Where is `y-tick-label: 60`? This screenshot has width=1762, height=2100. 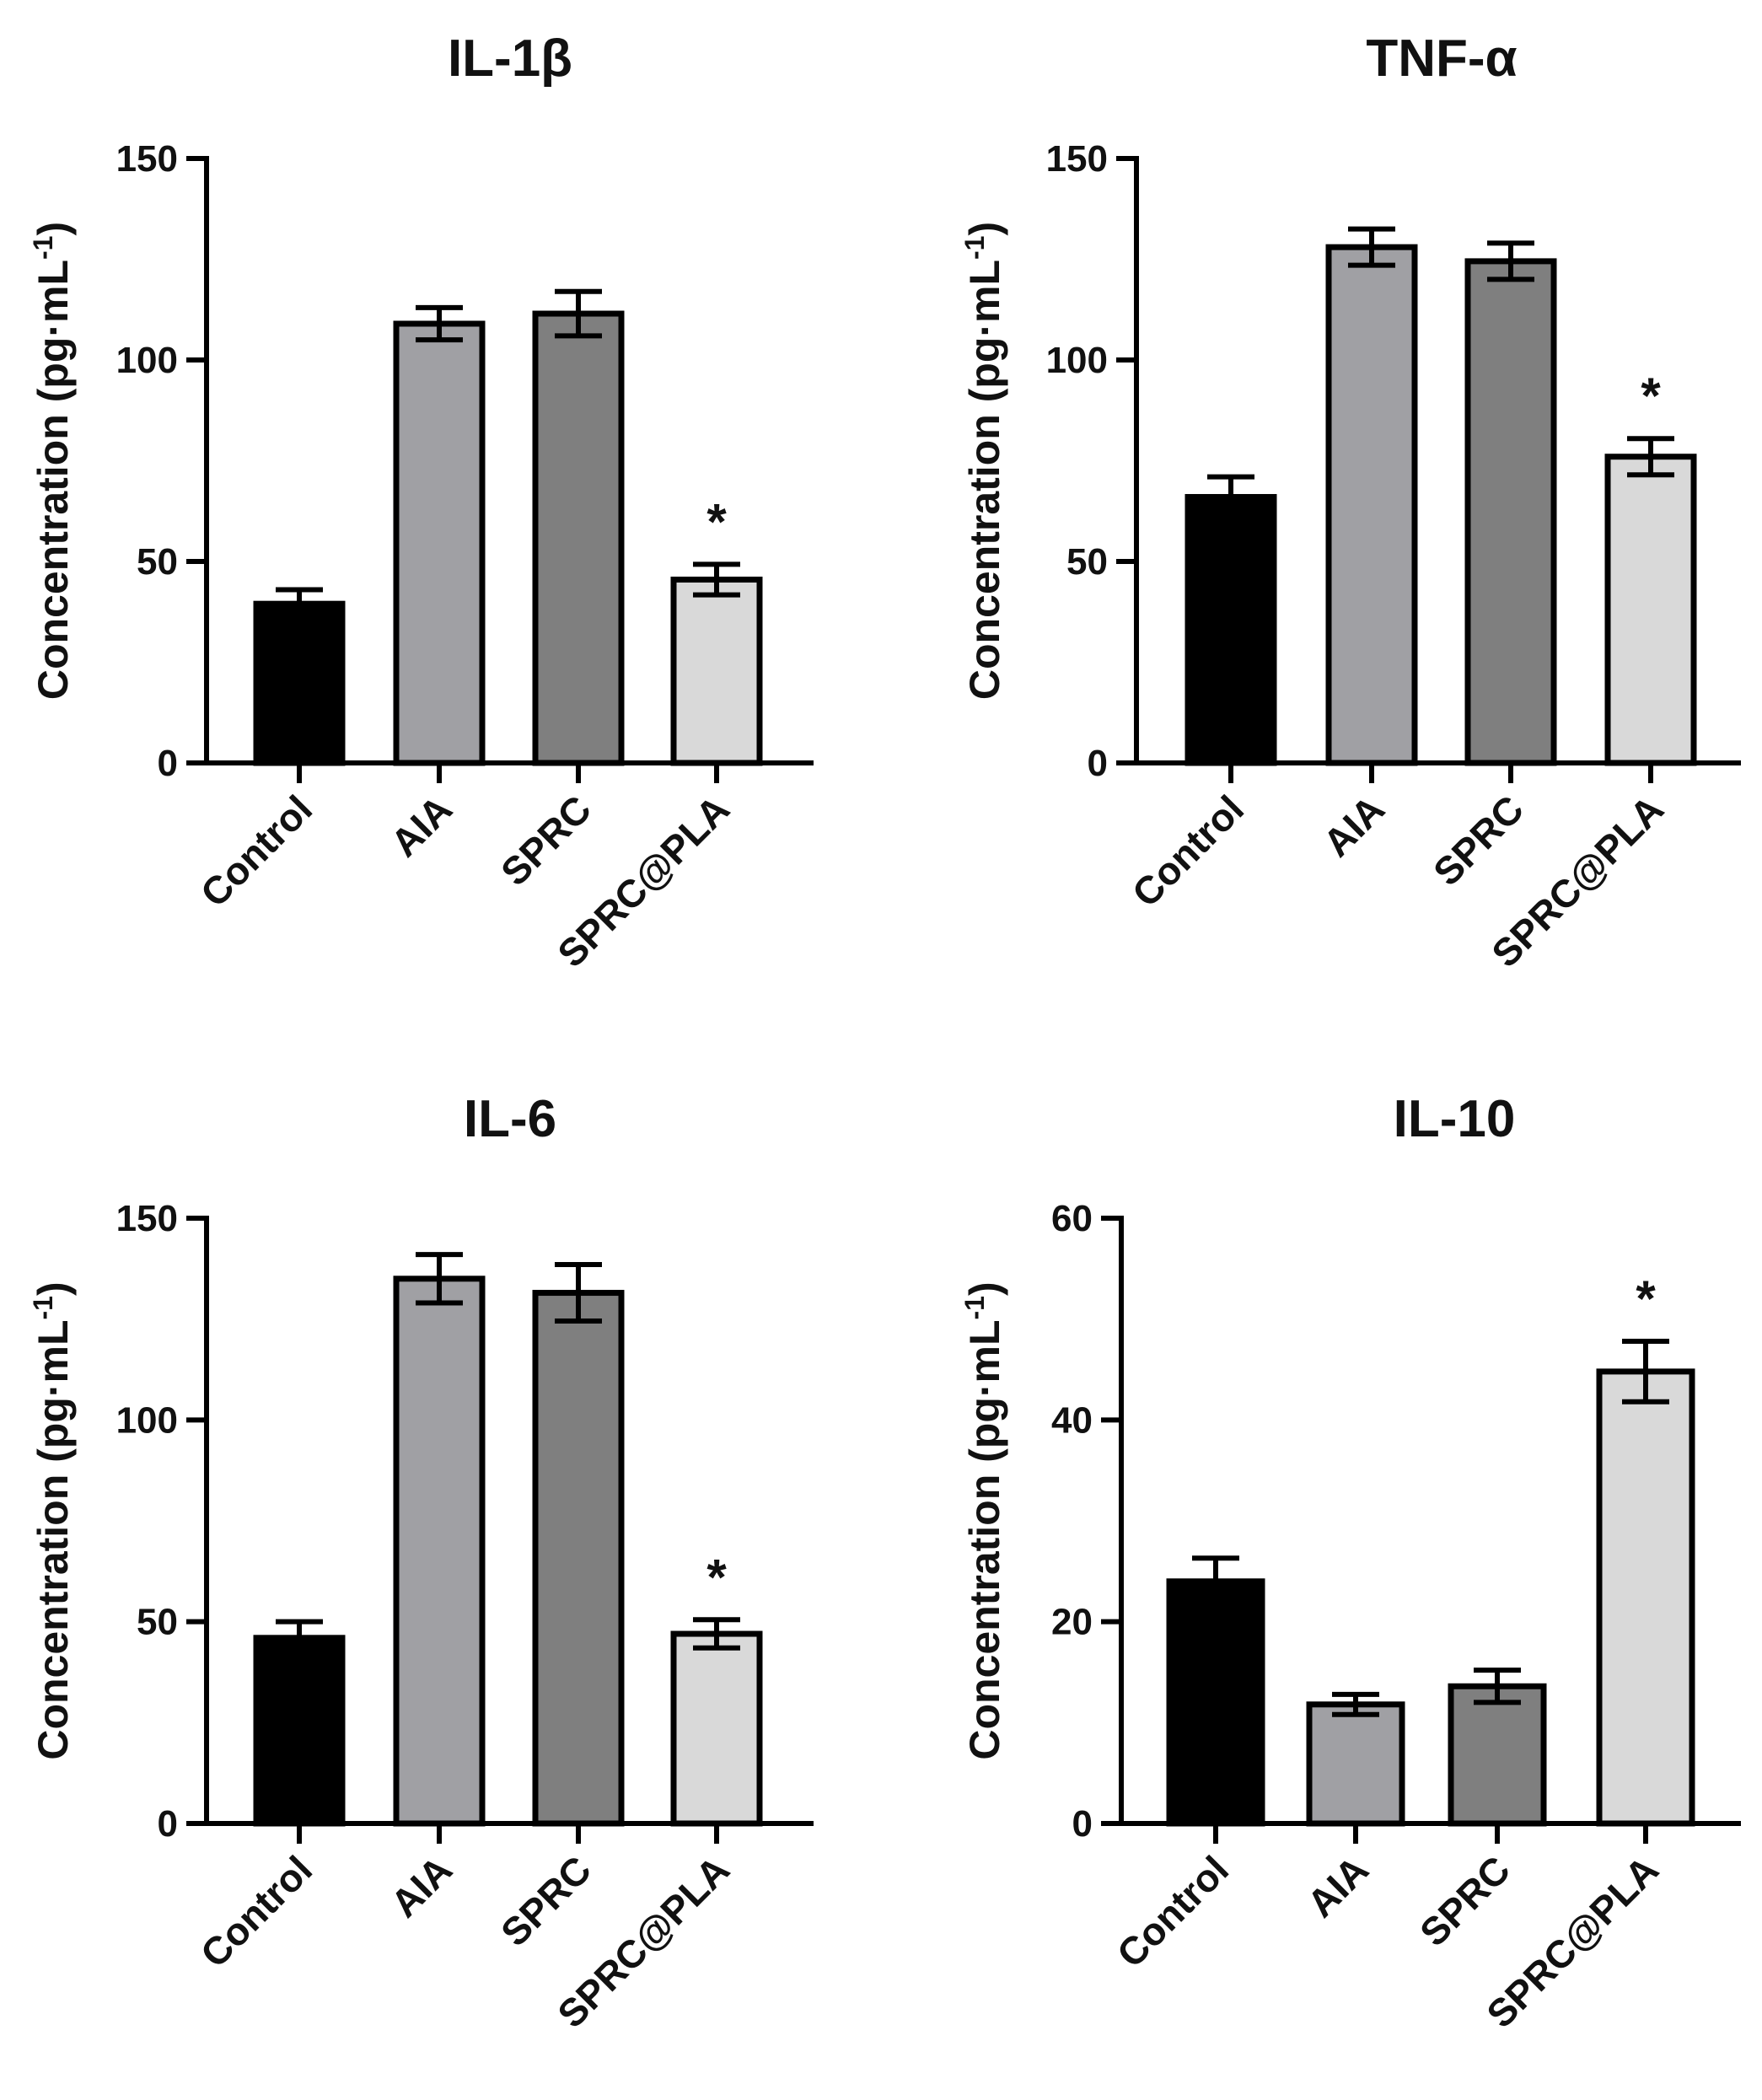
y-tick-label: 60 is located at coordinates (1072, 1219).